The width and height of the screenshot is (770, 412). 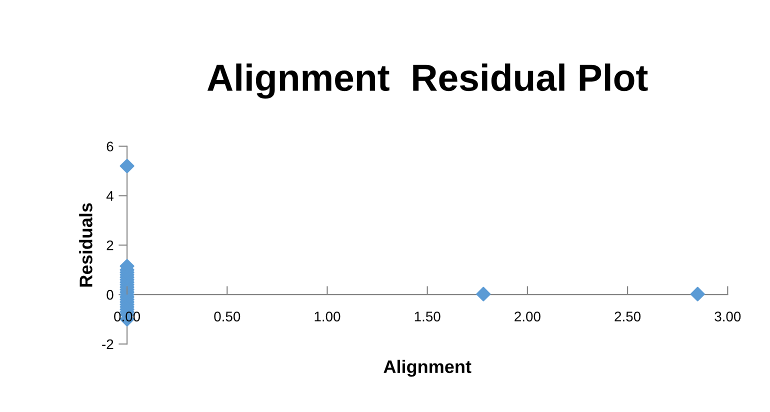 What do you see at coordinates (327, 317) in the screenshot?
I see `x-tick-label: 1.00` at bounding box center [327, 317].